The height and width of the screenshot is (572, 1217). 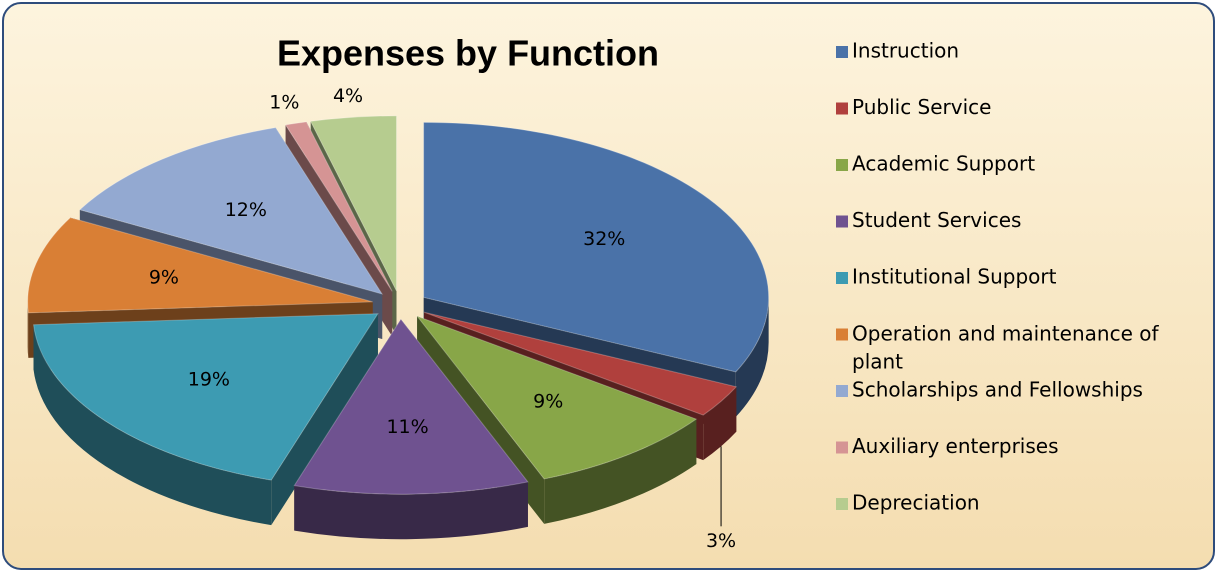 I want to click on data-label: 3%, so click(x=721, y=541).